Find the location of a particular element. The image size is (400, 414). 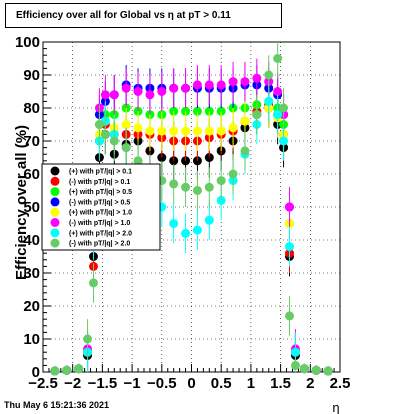

x-tick-label: 0.5 is located at coordinates (221, 383).